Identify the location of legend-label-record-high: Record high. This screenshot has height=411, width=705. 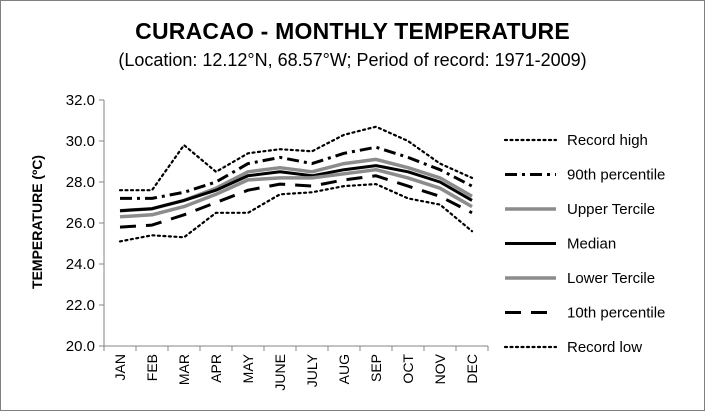
(607, 140).